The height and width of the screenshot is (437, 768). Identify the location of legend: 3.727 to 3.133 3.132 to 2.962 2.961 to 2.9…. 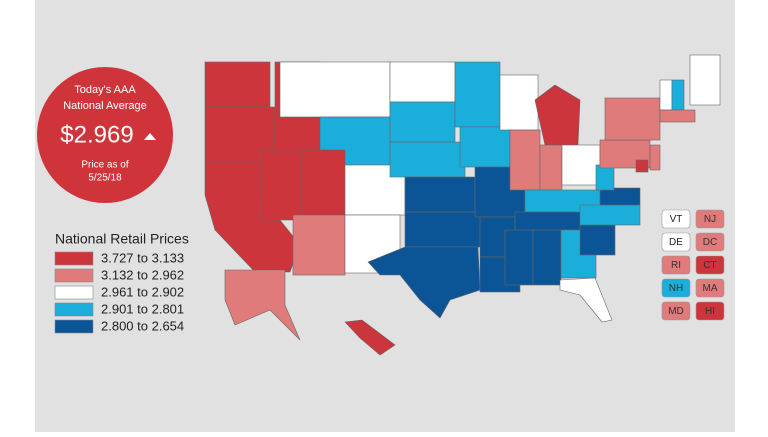
(119, 292).